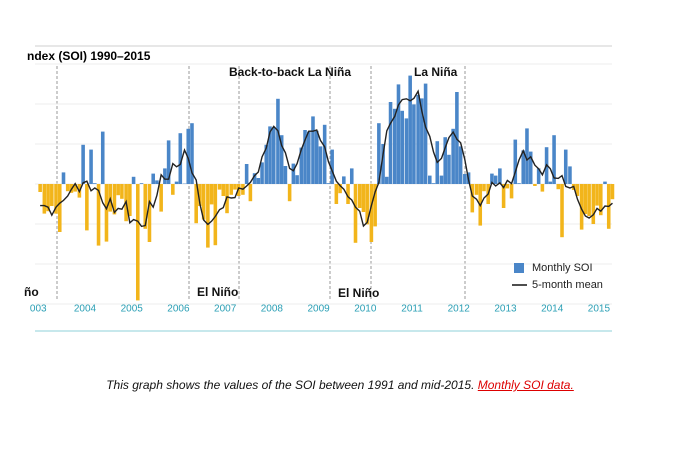  I want to click on legend-swatch, so click(519, 268).